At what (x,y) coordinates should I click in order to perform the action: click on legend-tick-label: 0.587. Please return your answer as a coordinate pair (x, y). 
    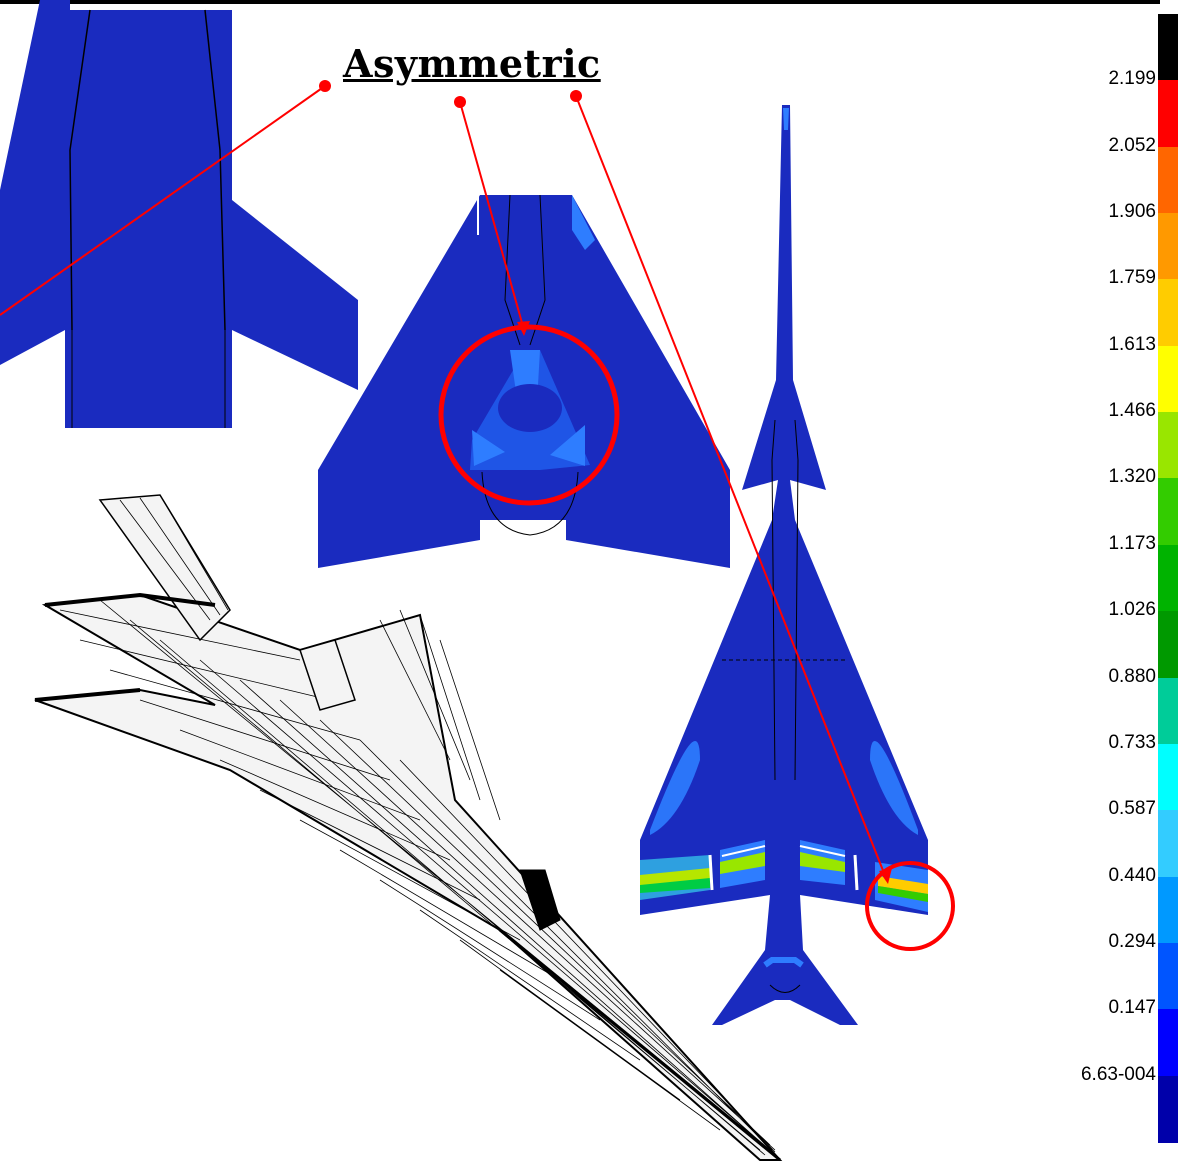
    Looking at the image, I should click on (1132, 809).